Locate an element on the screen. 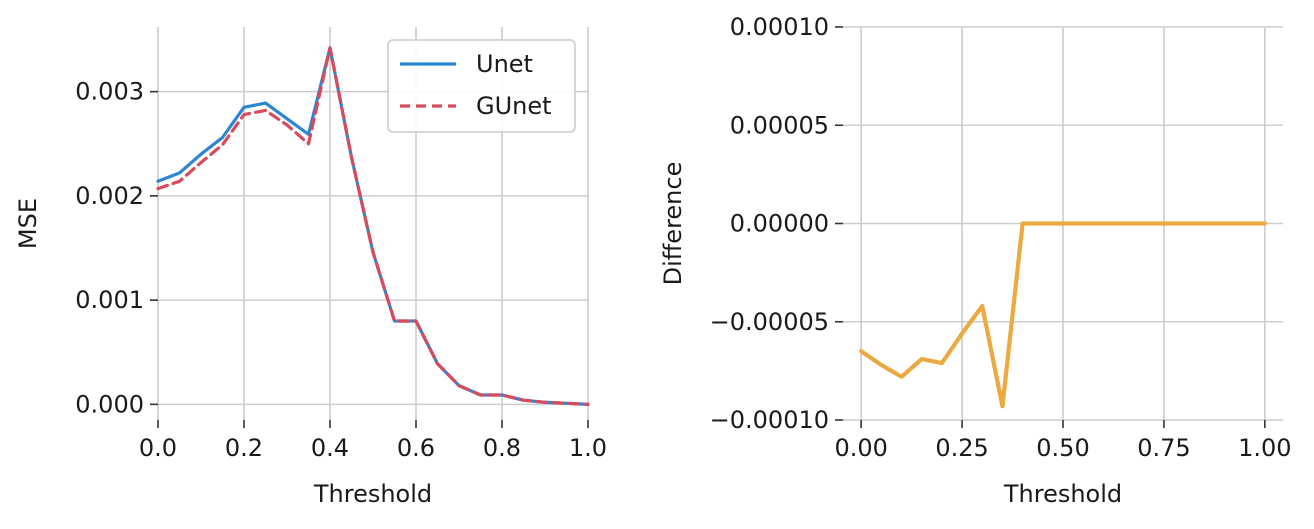 The height and width of the screenshot is (529, 1314). legend-label: GUnet is located at coordinates (514, 106).